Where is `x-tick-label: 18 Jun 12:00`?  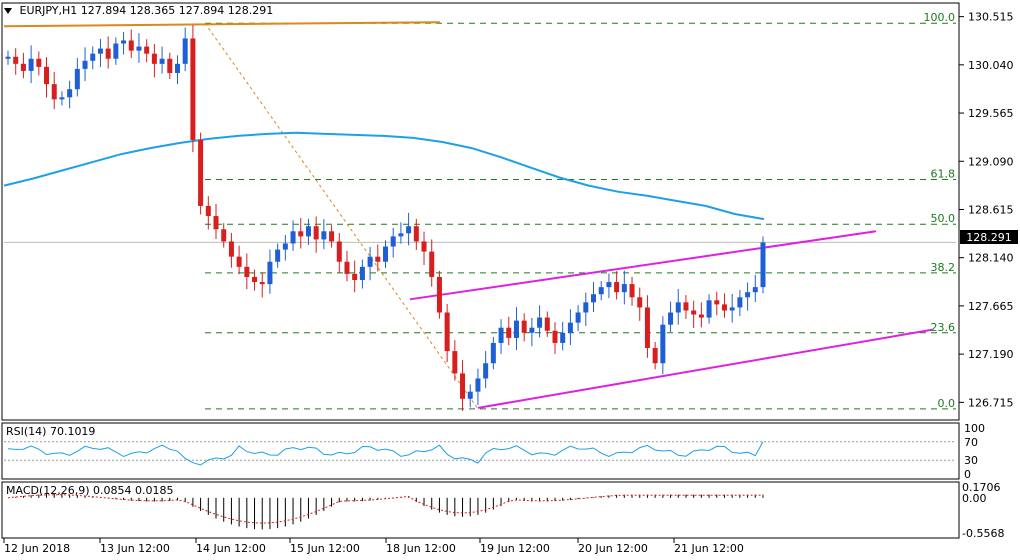 x-tick-label: 18 Jun 12:00 is located at coordinates (421, 548).